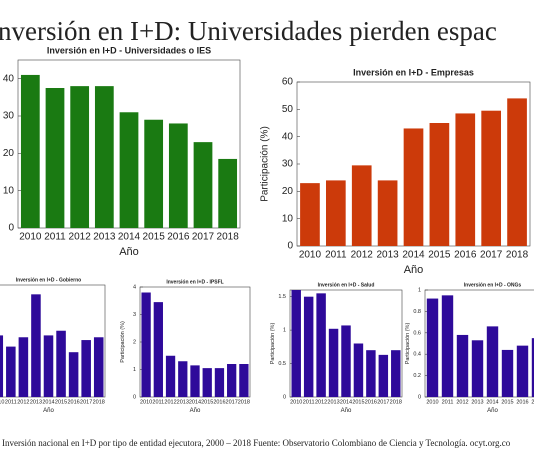  What do you see at coordinates (417, 312) in the screenshot?
I see `y-tick-label: 0.8` at bounding box center [417, 312].